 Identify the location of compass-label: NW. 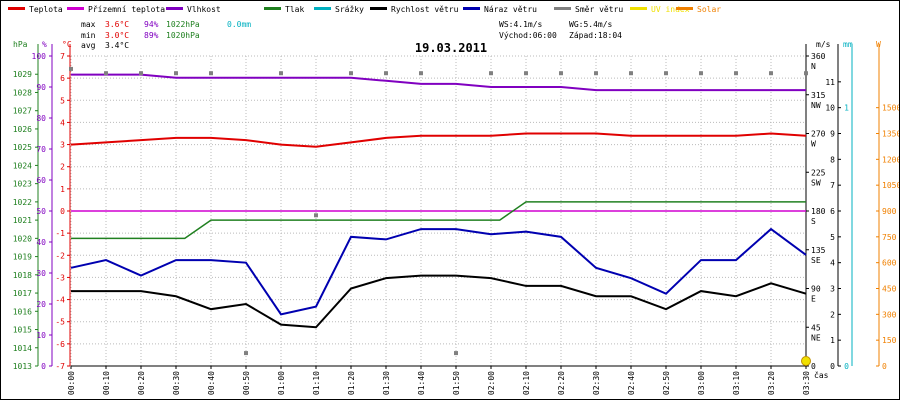
(816, 105).